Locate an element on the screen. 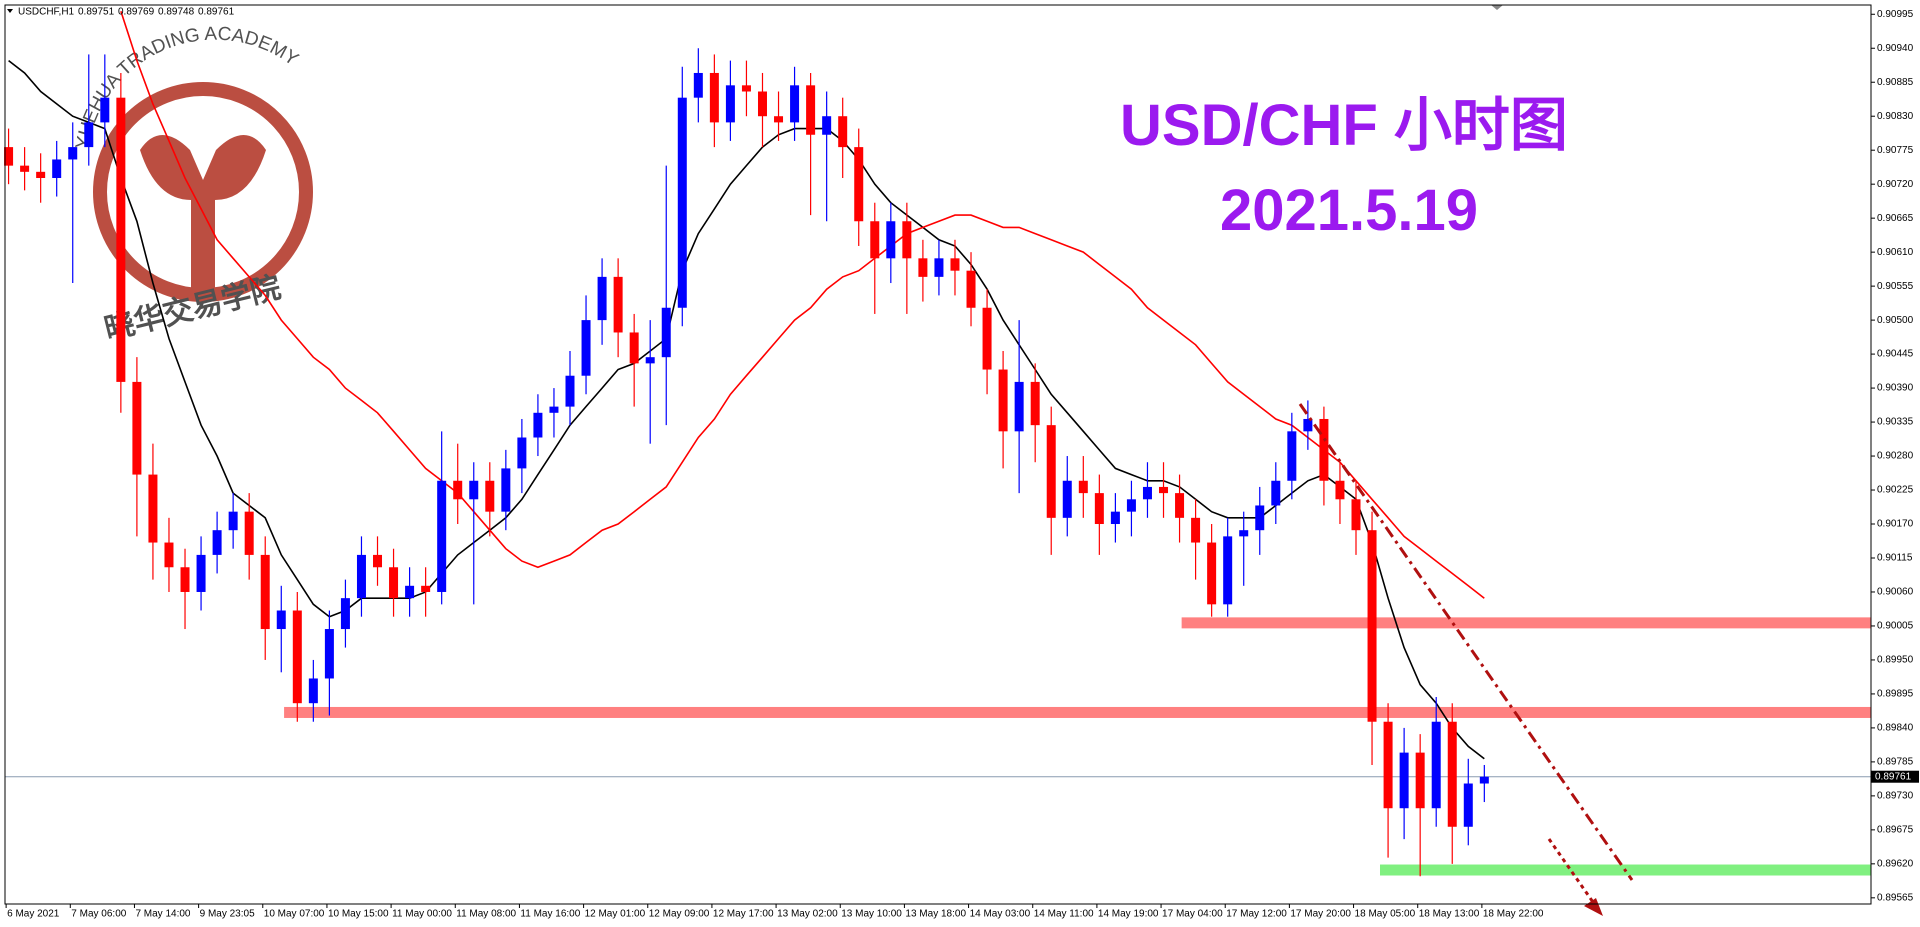 This screenshot has height=927, width=1920. y-tick-label: 0.90610 is located at coordinates (1895, 252).